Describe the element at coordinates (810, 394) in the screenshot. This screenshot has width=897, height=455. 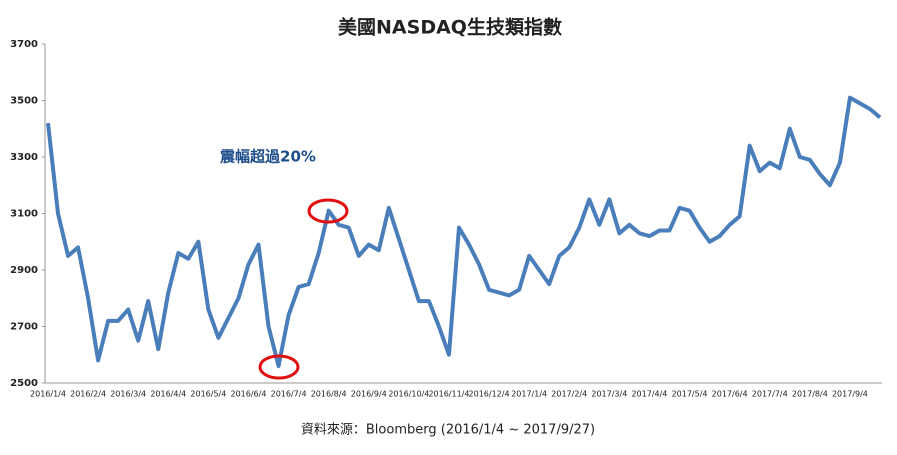
I see `x-tick-label: 2017/8/4` at that location.